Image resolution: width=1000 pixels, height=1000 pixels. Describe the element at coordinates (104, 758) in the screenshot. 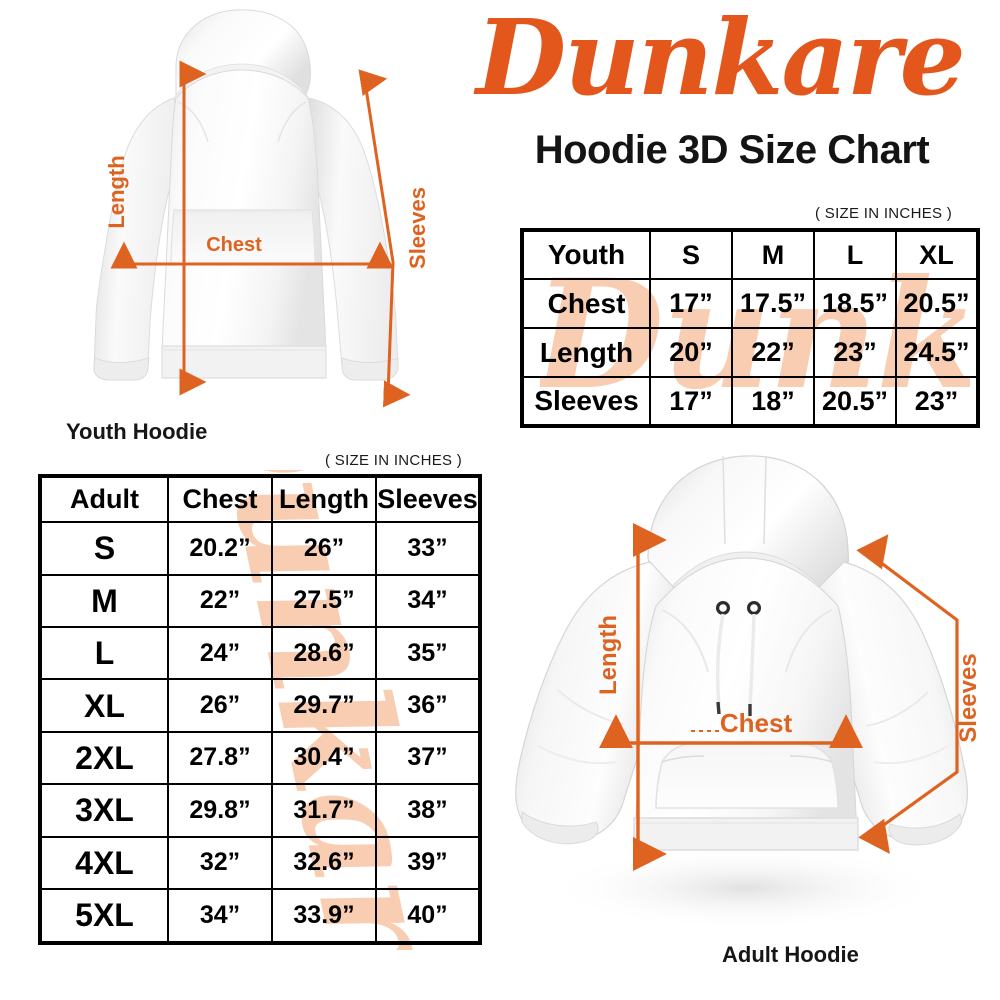

I see `adult-size-2xl: 2XL` at that location.